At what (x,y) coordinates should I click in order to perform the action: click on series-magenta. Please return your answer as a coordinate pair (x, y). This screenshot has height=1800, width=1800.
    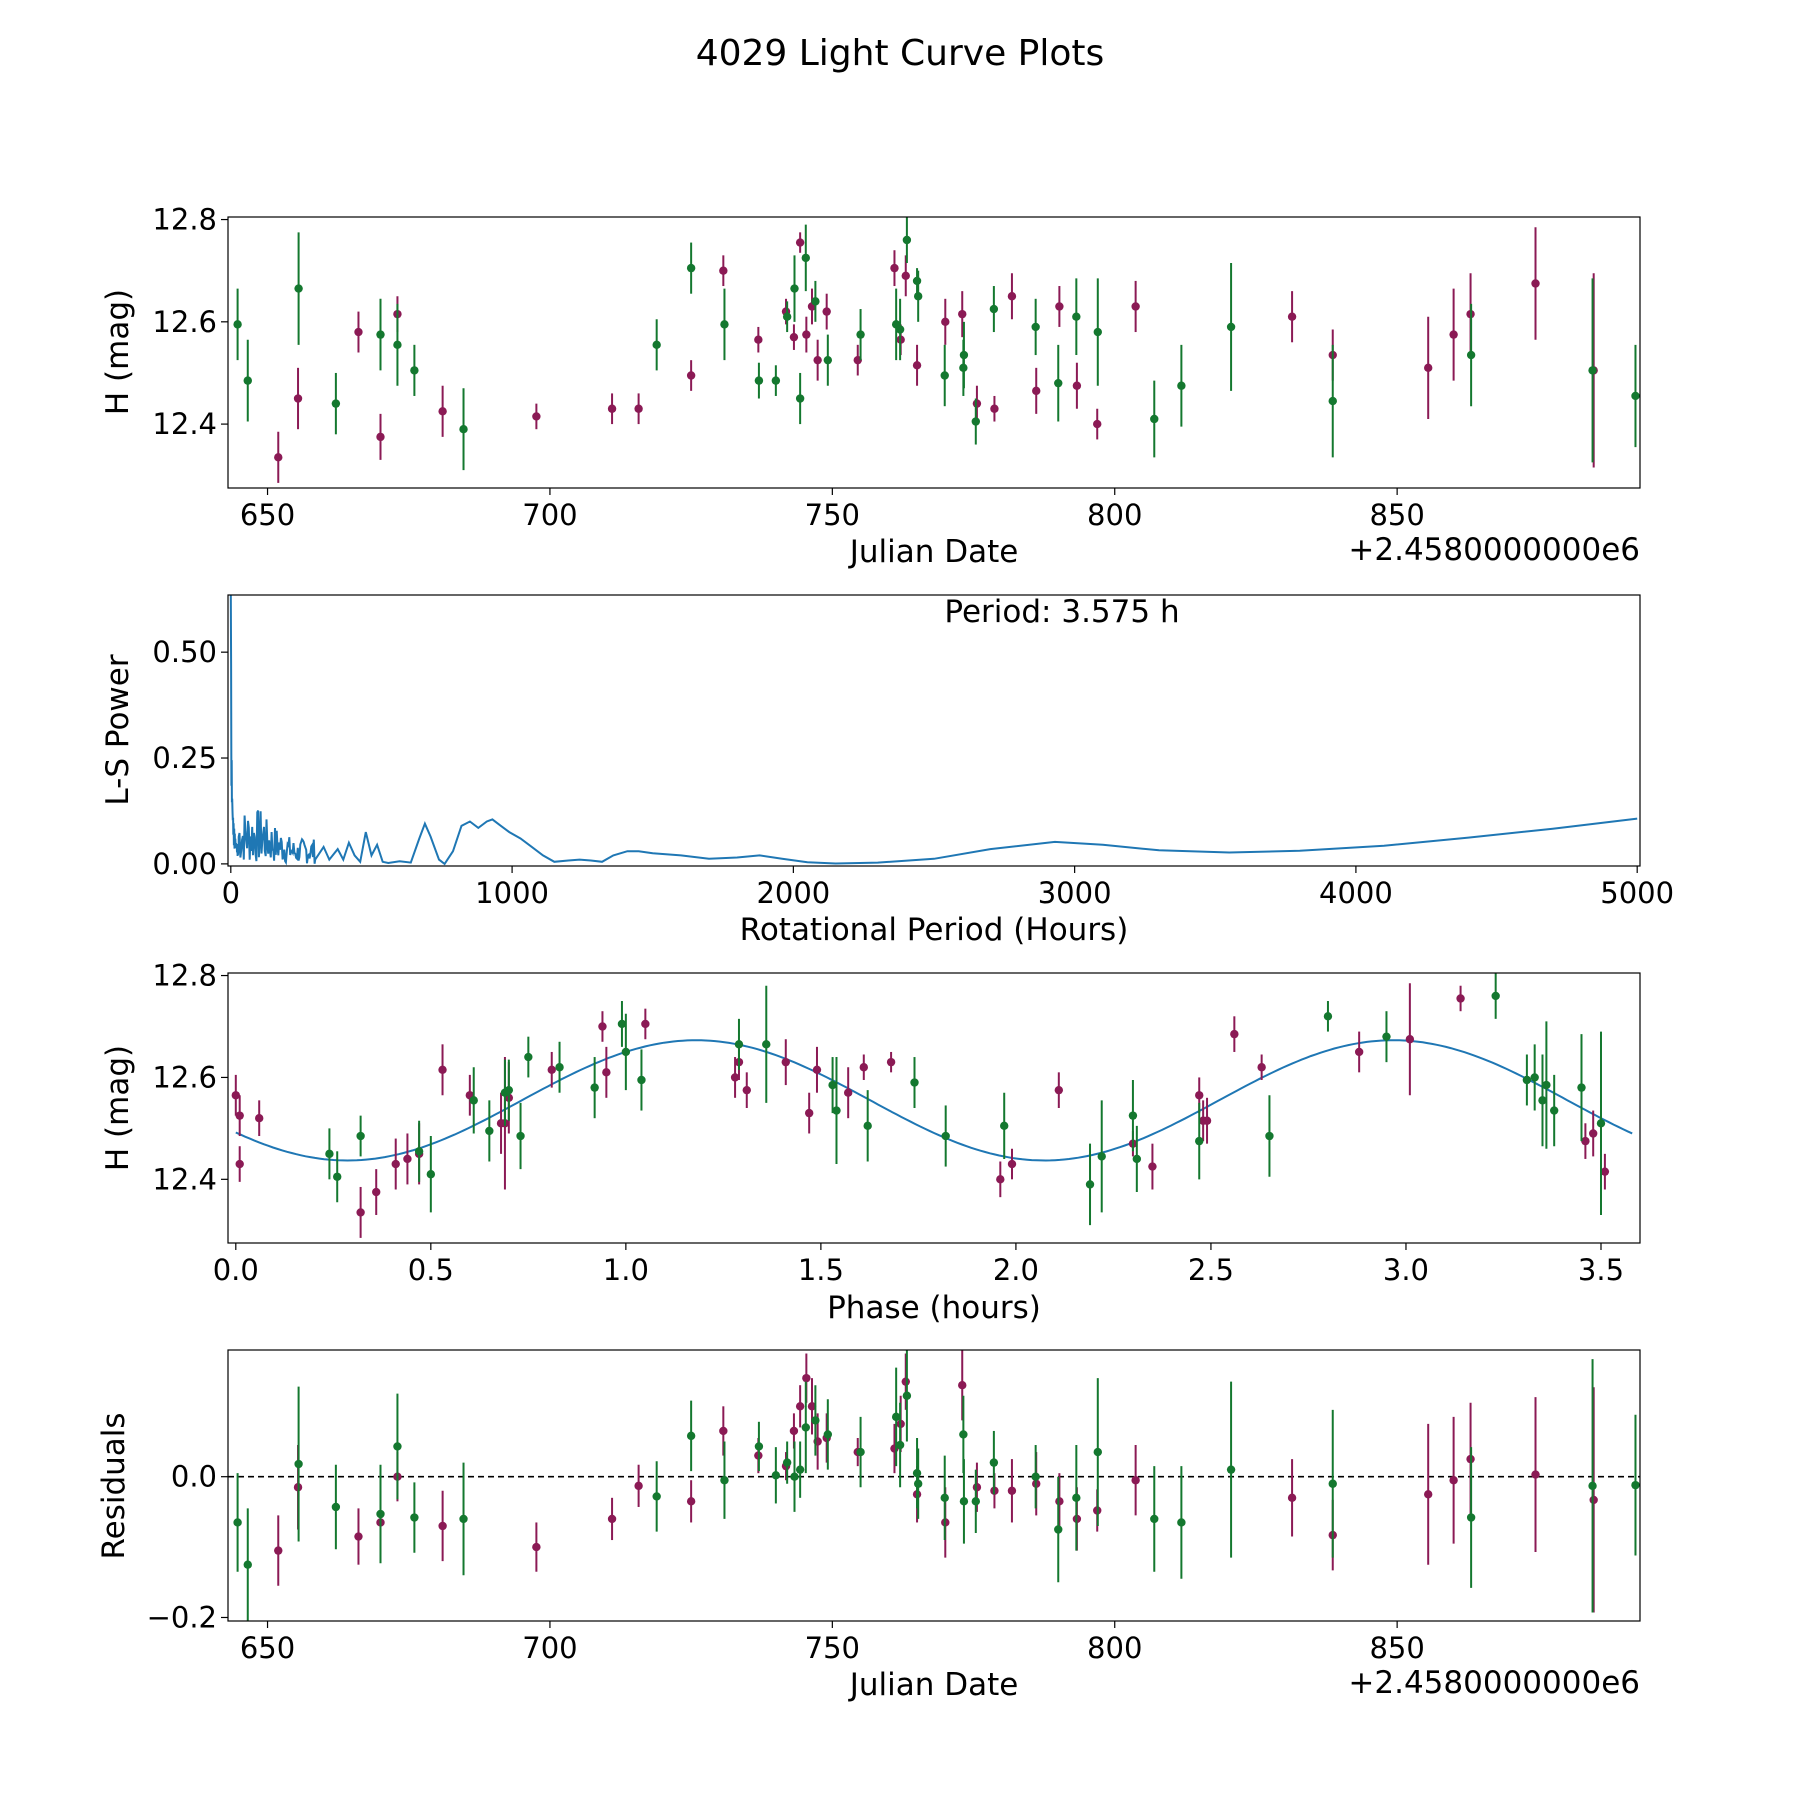
    Looking at the image, I should click on (936, 355).